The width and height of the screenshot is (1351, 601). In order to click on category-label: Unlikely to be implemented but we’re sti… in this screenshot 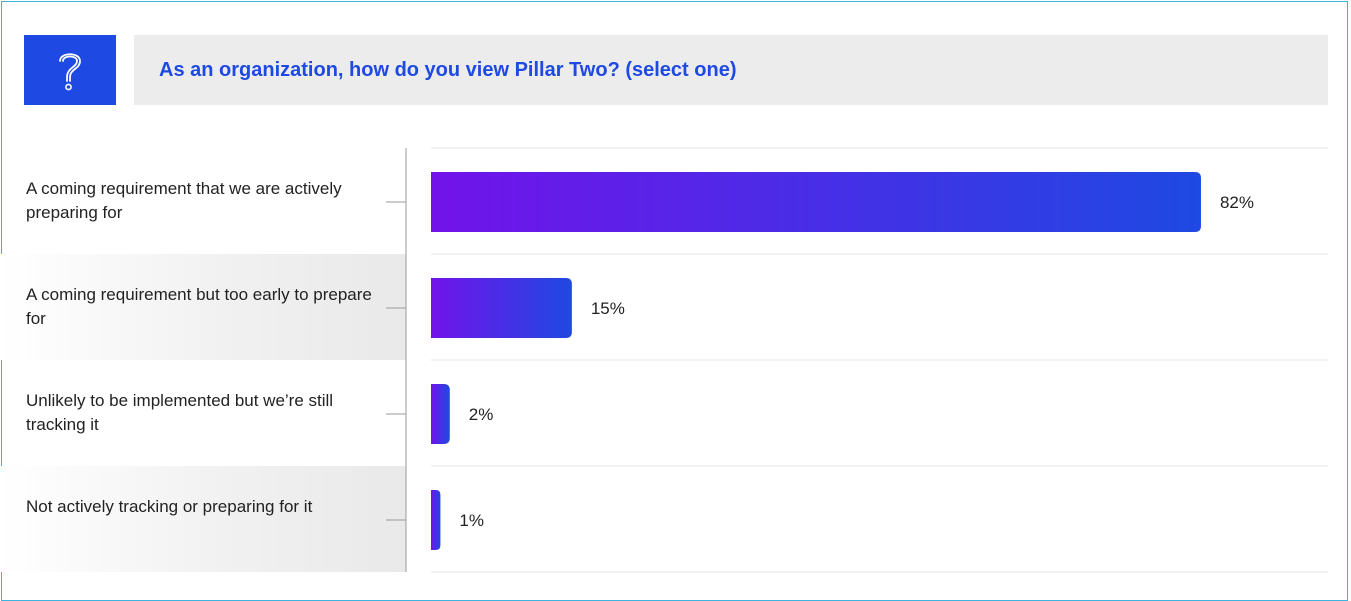, I will do `click(180, 412)`.